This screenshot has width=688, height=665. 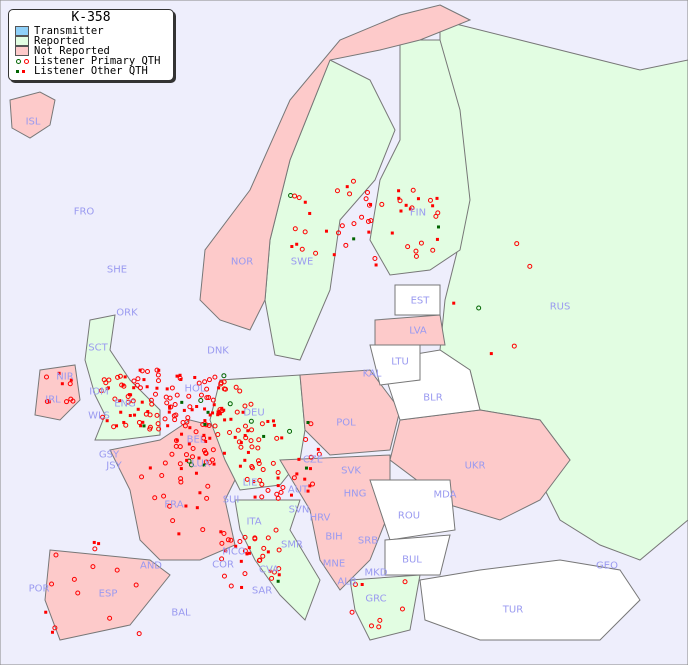 I want to click on region-isl, so click(x=32, y=115).